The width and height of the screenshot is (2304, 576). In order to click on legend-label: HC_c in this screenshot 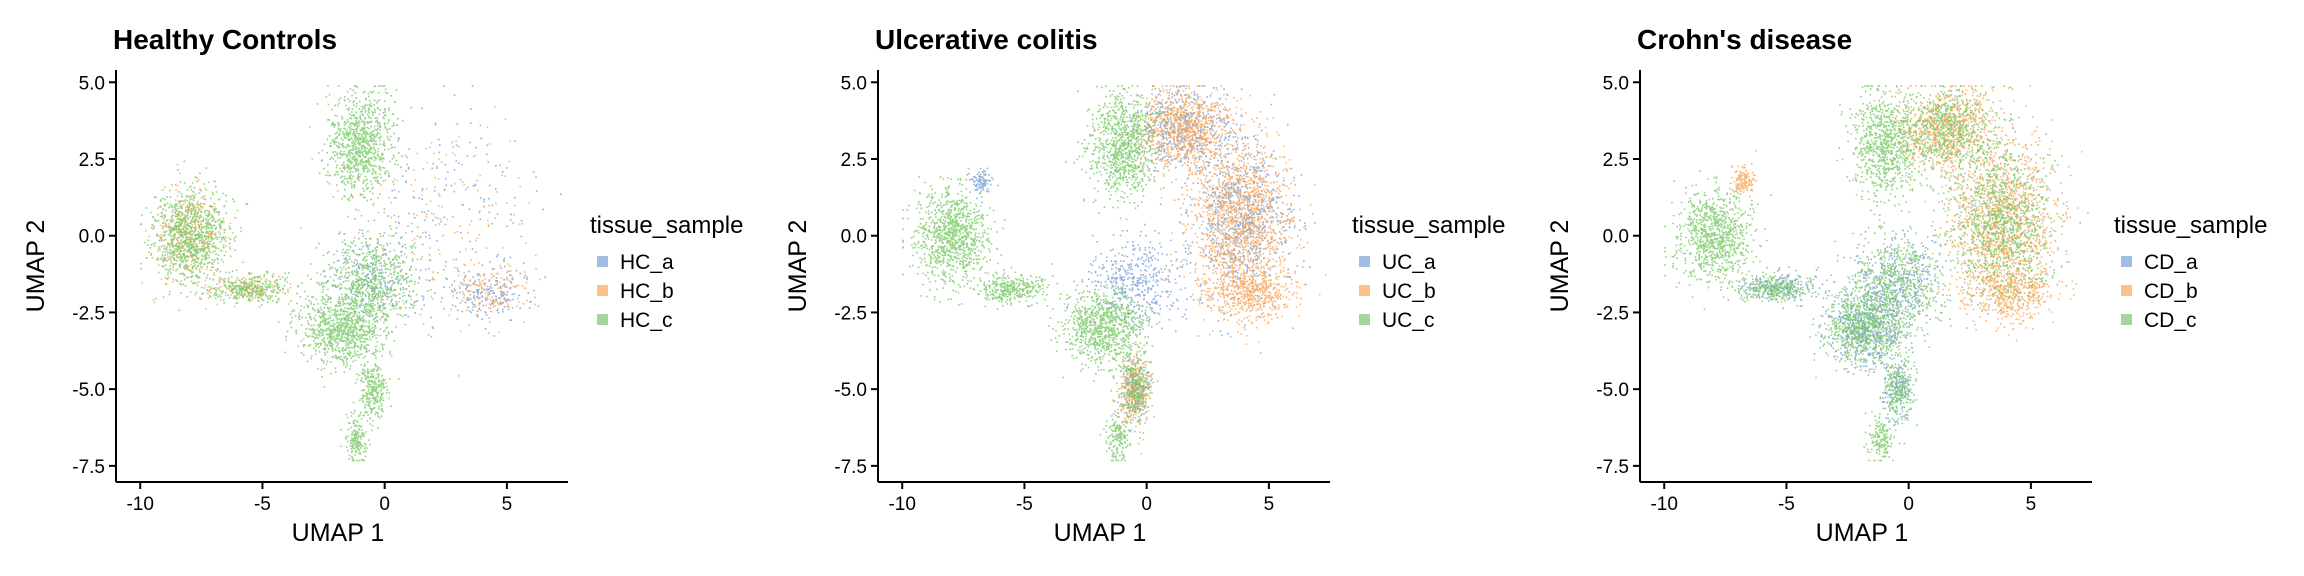, I will do `click(646, 320)`.